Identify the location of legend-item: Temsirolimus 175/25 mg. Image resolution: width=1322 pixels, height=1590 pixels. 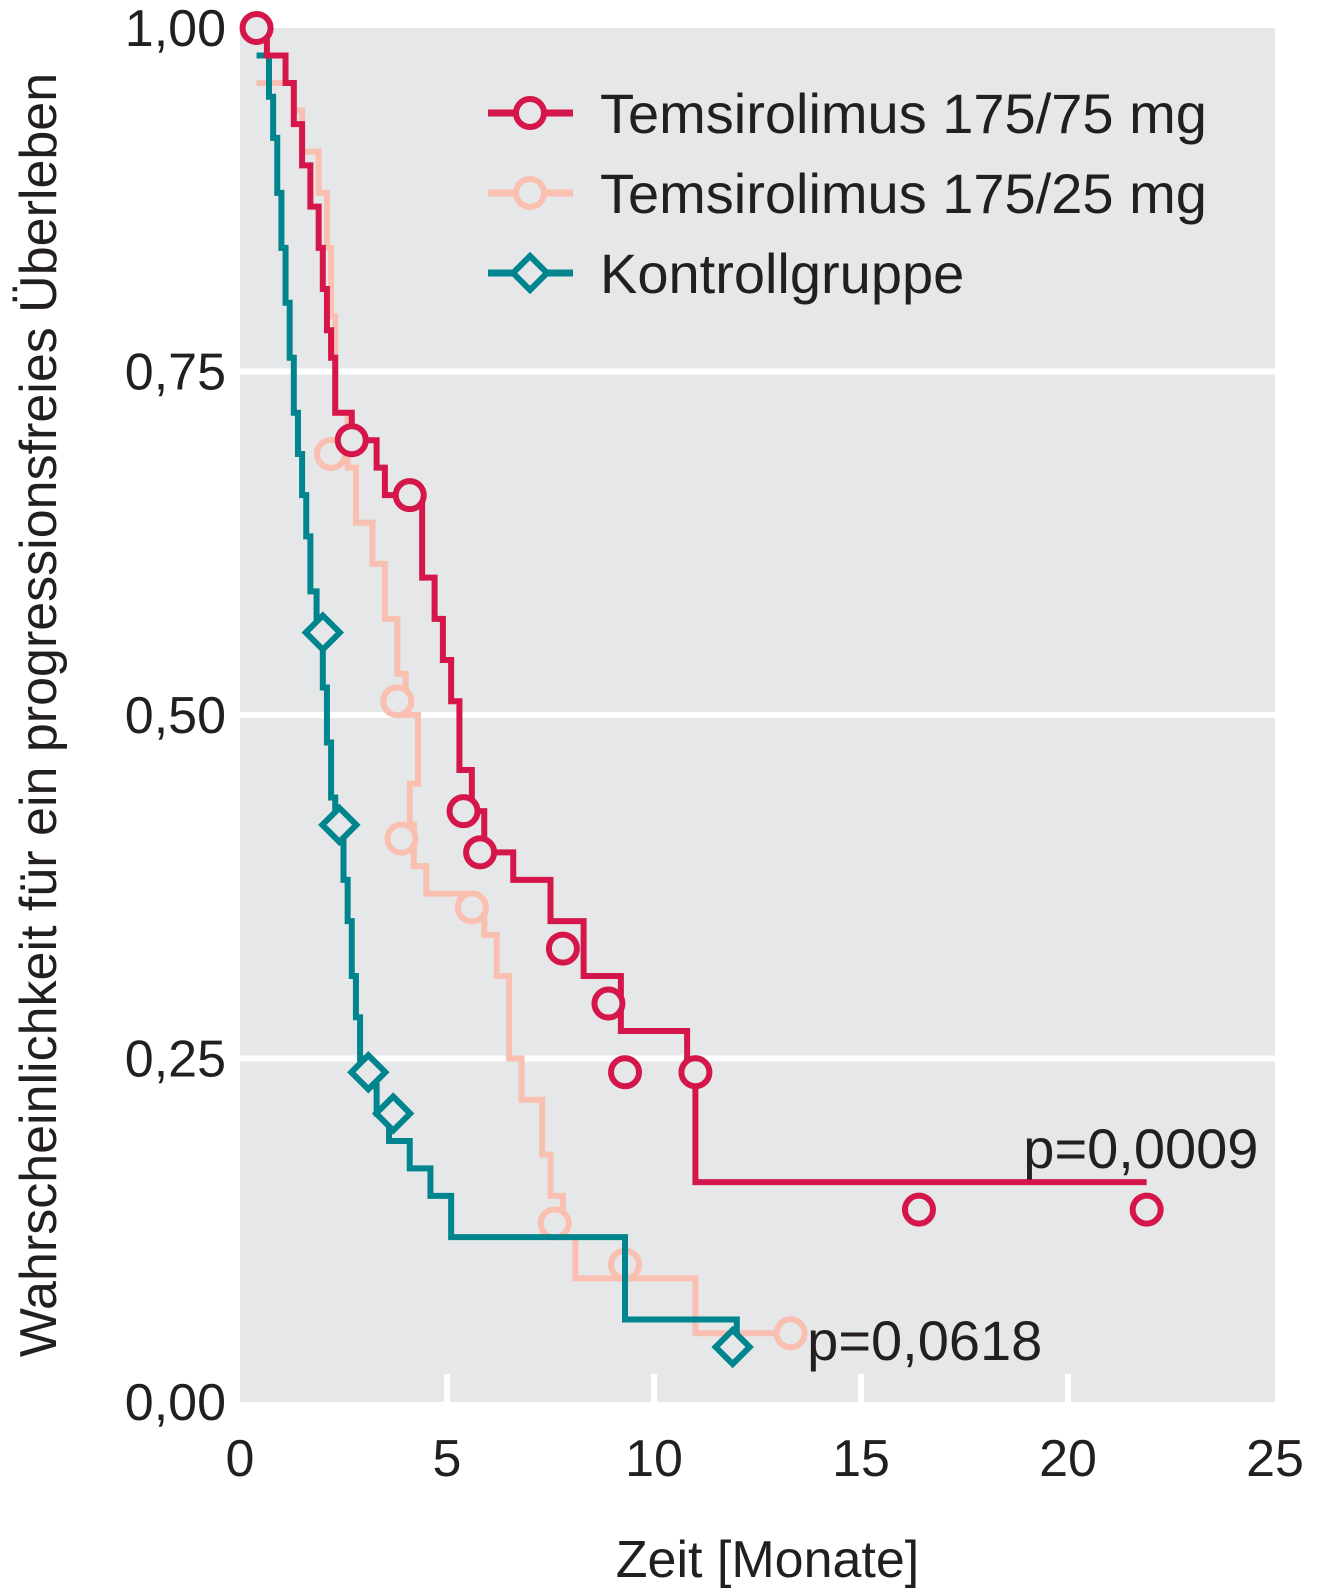
(847, 193).